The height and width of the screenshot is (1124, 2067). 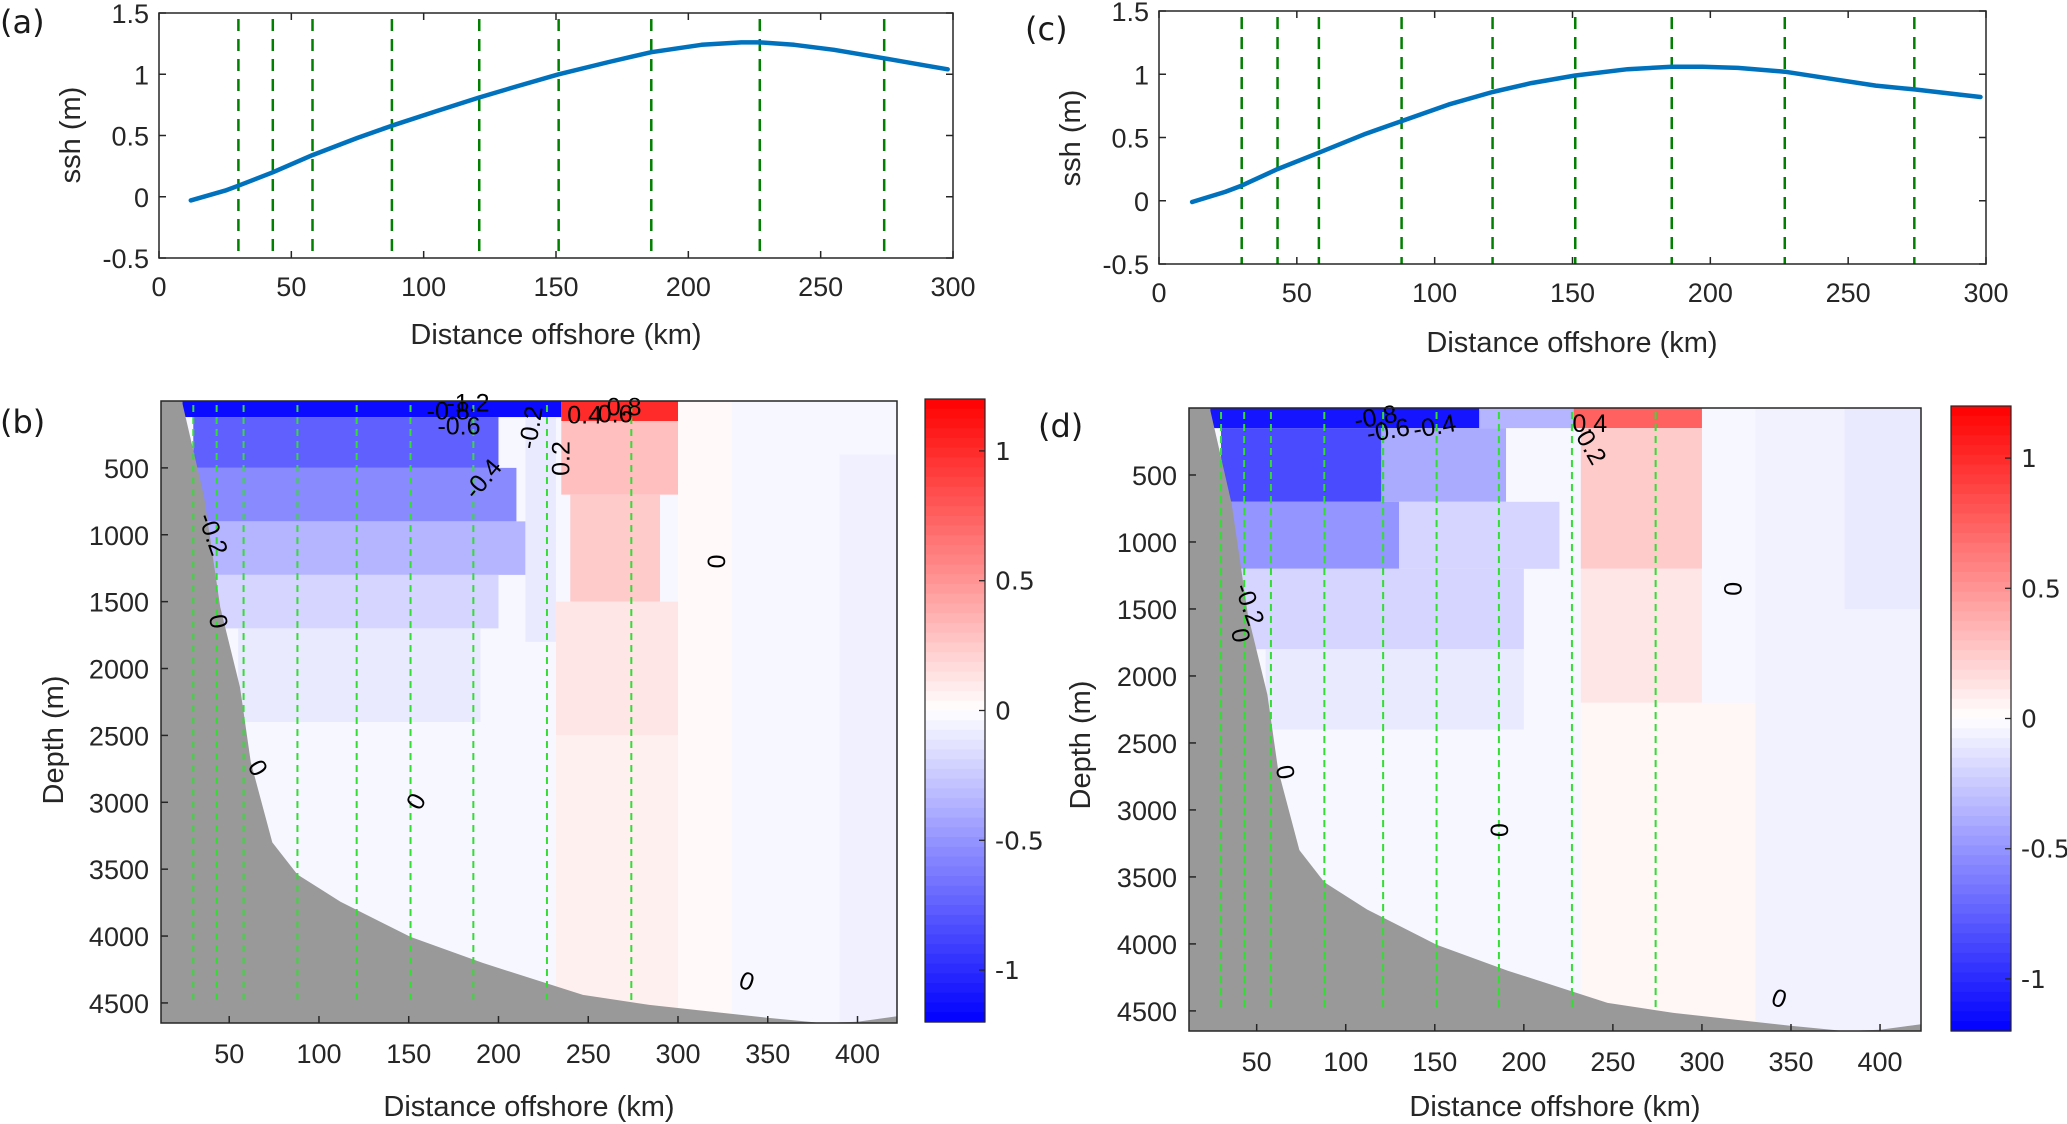 What do you see at coordinates (1003, 711) in the screenshot?
I see `colorbar-tick-label: 0` at bounding box center [1003, 711].